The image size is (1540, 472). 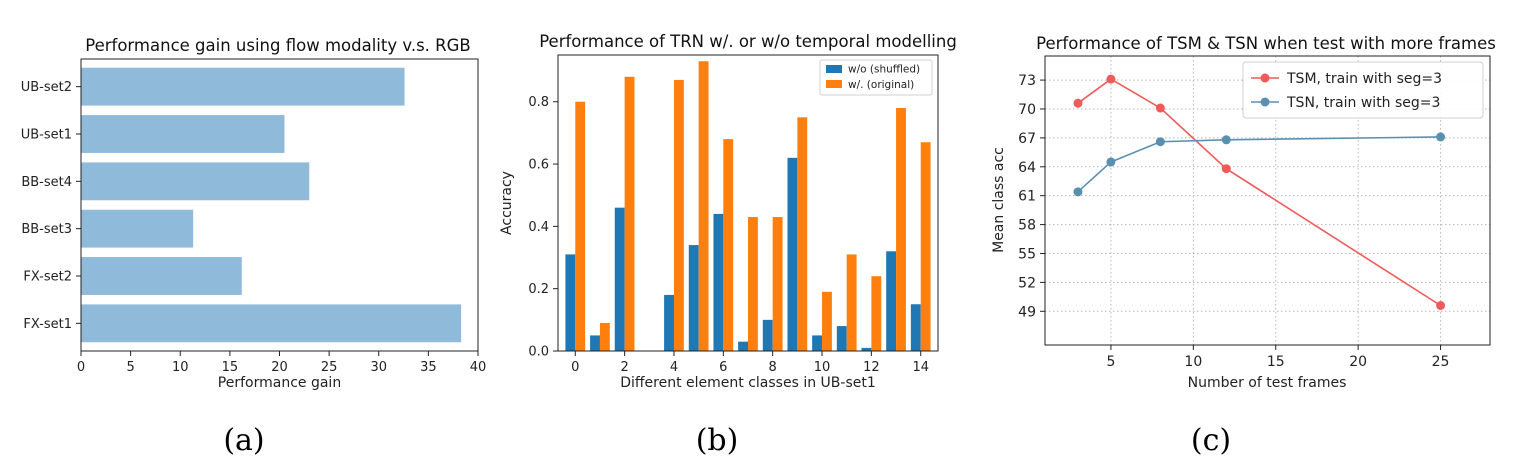 What do you see at coordinates (1027, 139) in the screenshot?
I see `ytick-label: 67` at bounding box center [1027, 139].